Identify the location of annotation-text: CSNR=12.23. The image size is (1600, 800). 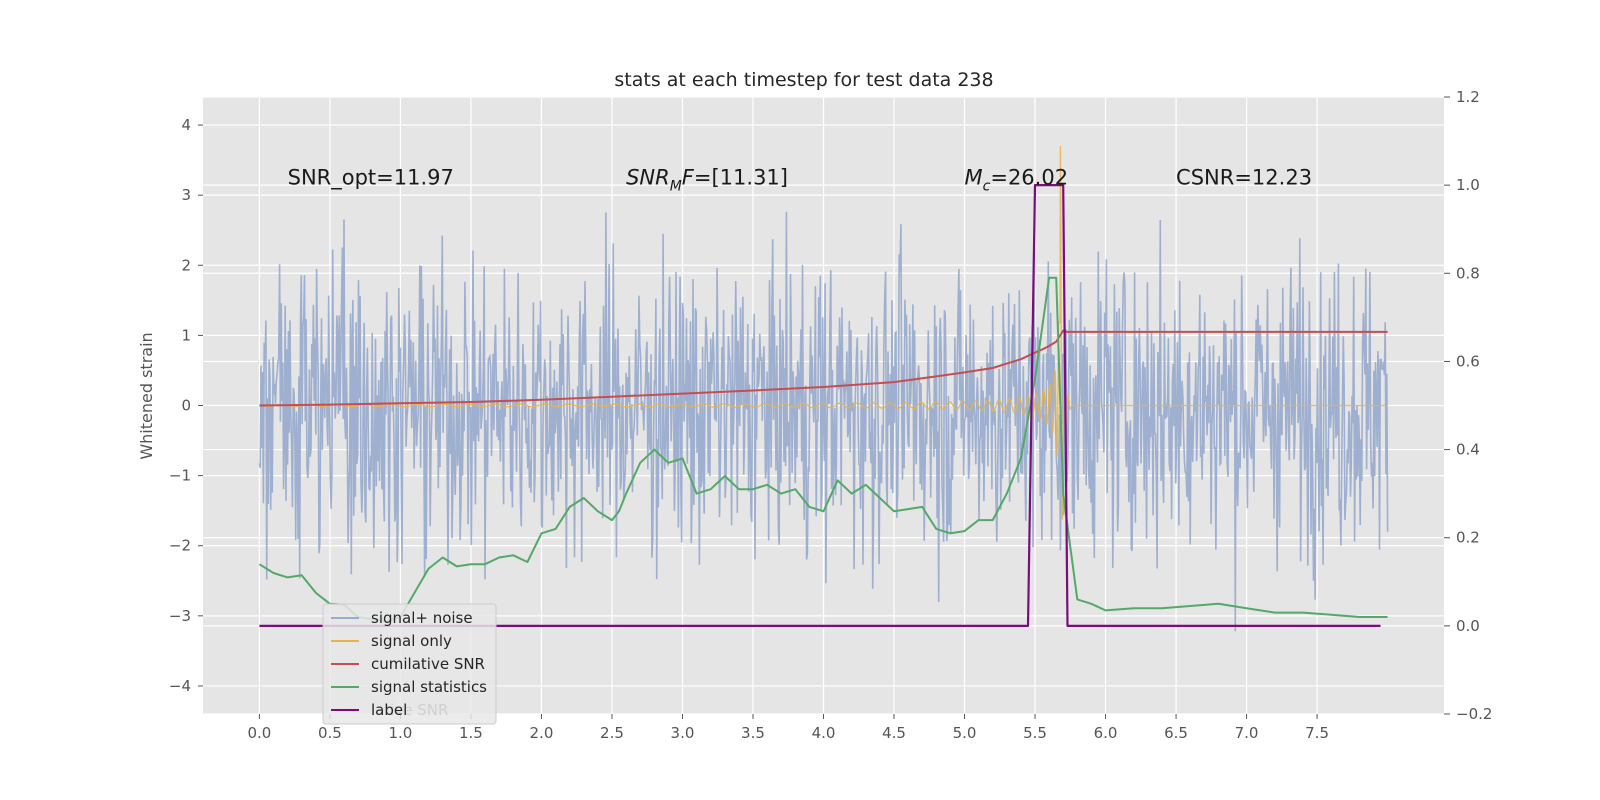
(1244, 178).